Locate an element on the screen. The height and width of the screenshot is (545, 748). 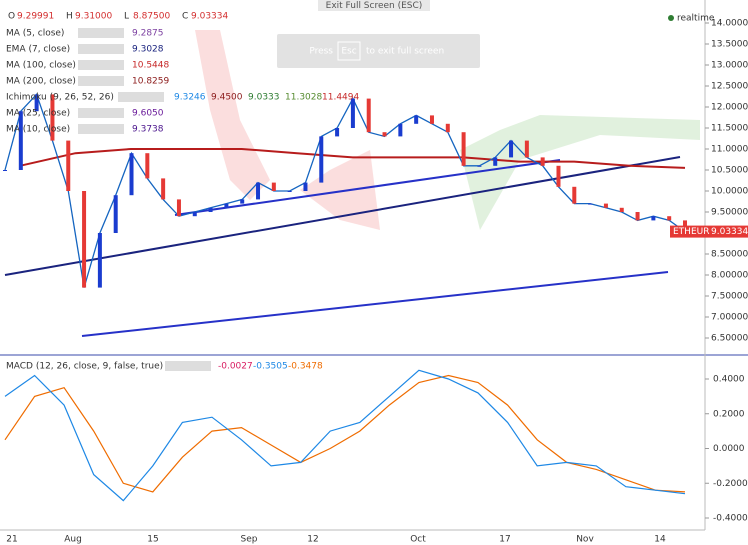
ohlc-label: C is located at coordinates (185, 17).